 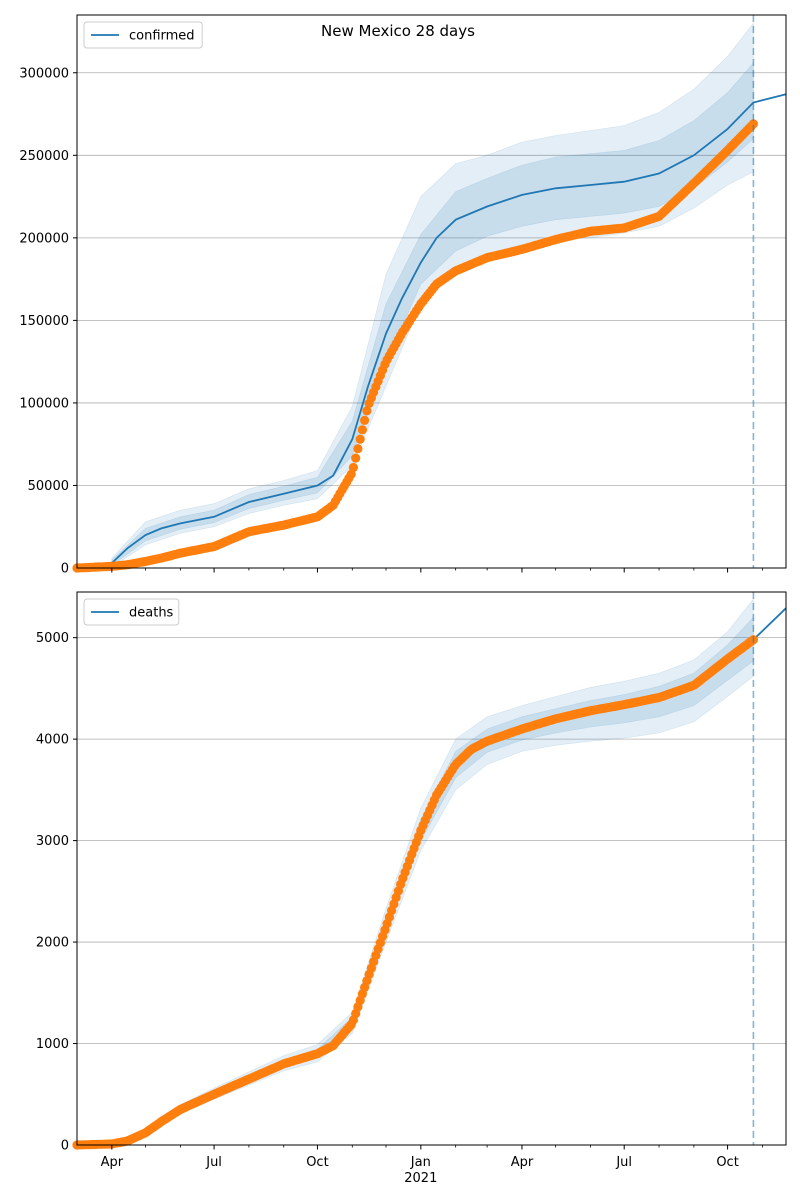 I want to click on y-tick-label: 300000, so click(x=44, y=73).